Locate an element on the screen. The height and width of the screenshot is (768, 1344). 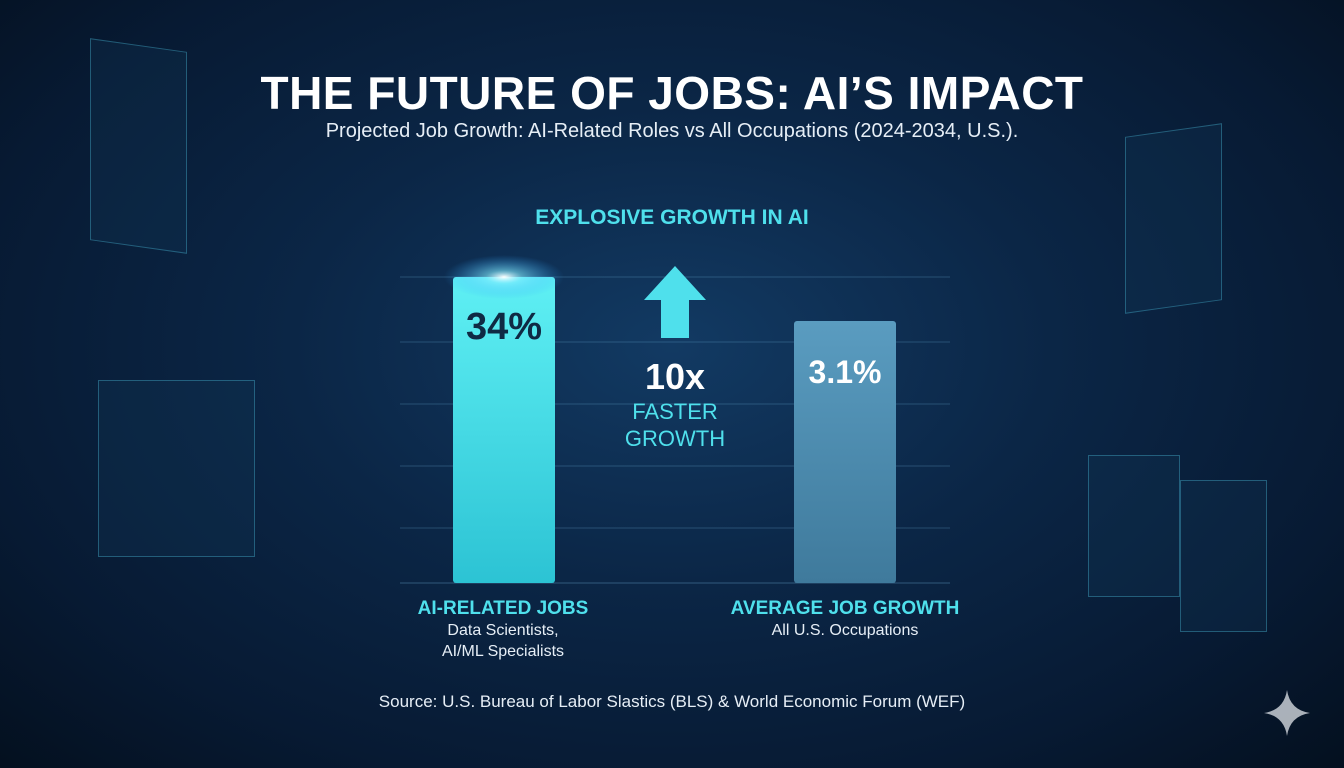
category-average: AVERAGE JOB GROWTH All U.S. Occupations is located at coordinates (845, 619).